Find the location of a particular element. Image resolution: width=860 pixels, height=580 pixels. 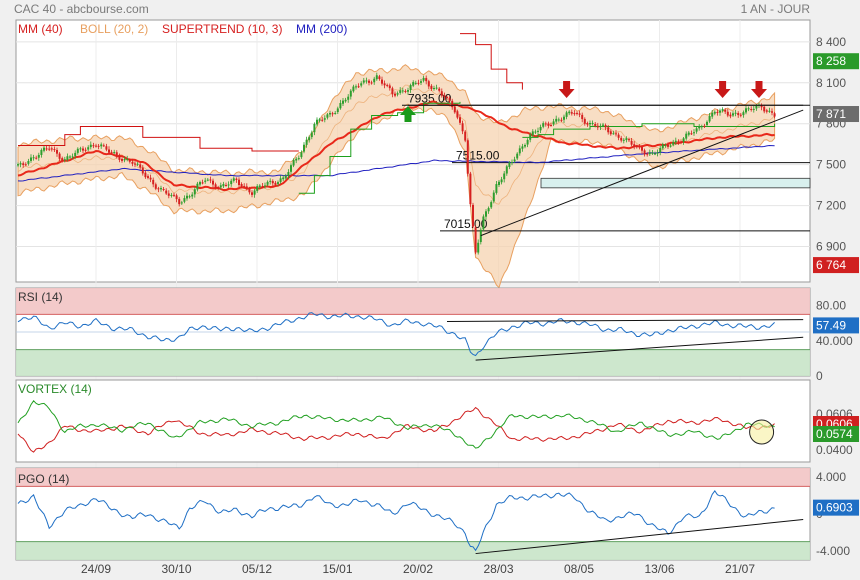

price-tick-label: 8 400 is located at coordinates (831, 42).